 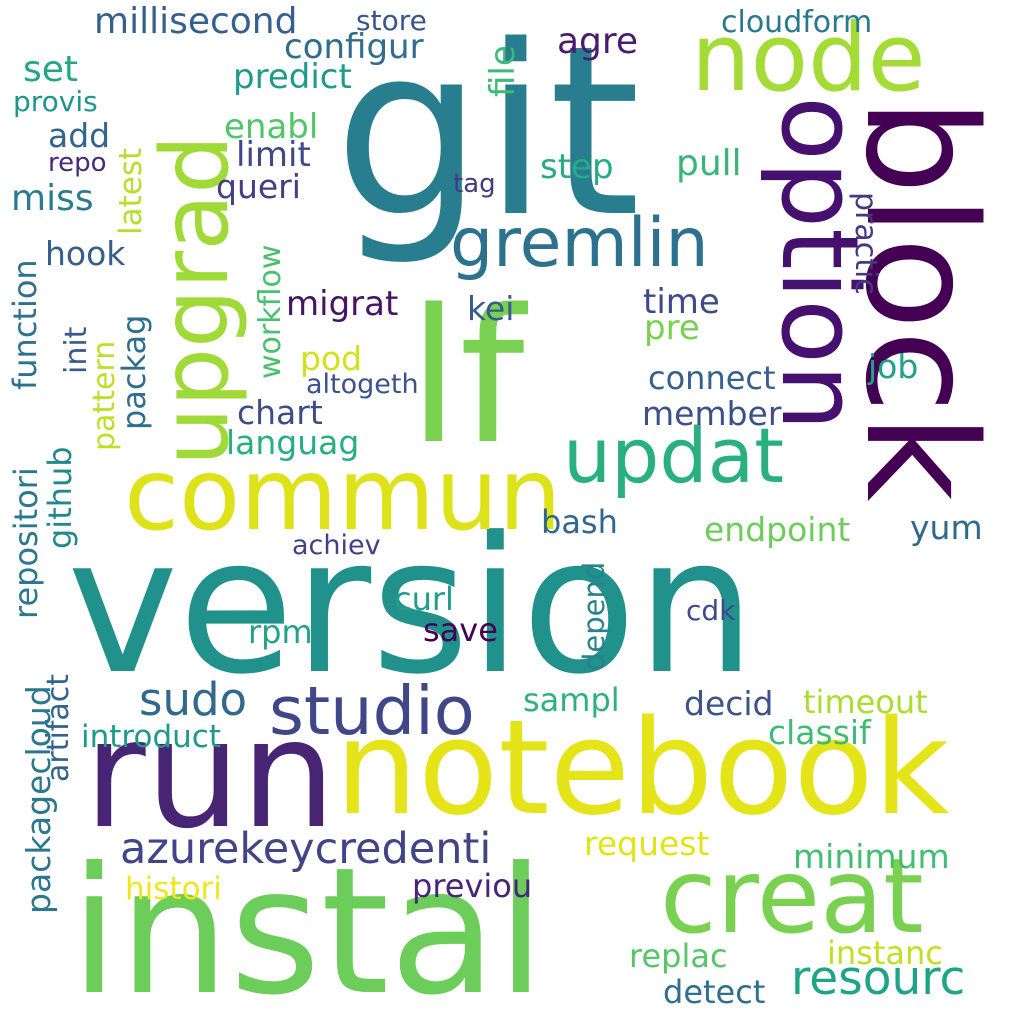 What do you see at coordinates (151, 737) in the screenshot?
I see `word-introduct: introduct` at bounding box center [151, 737].